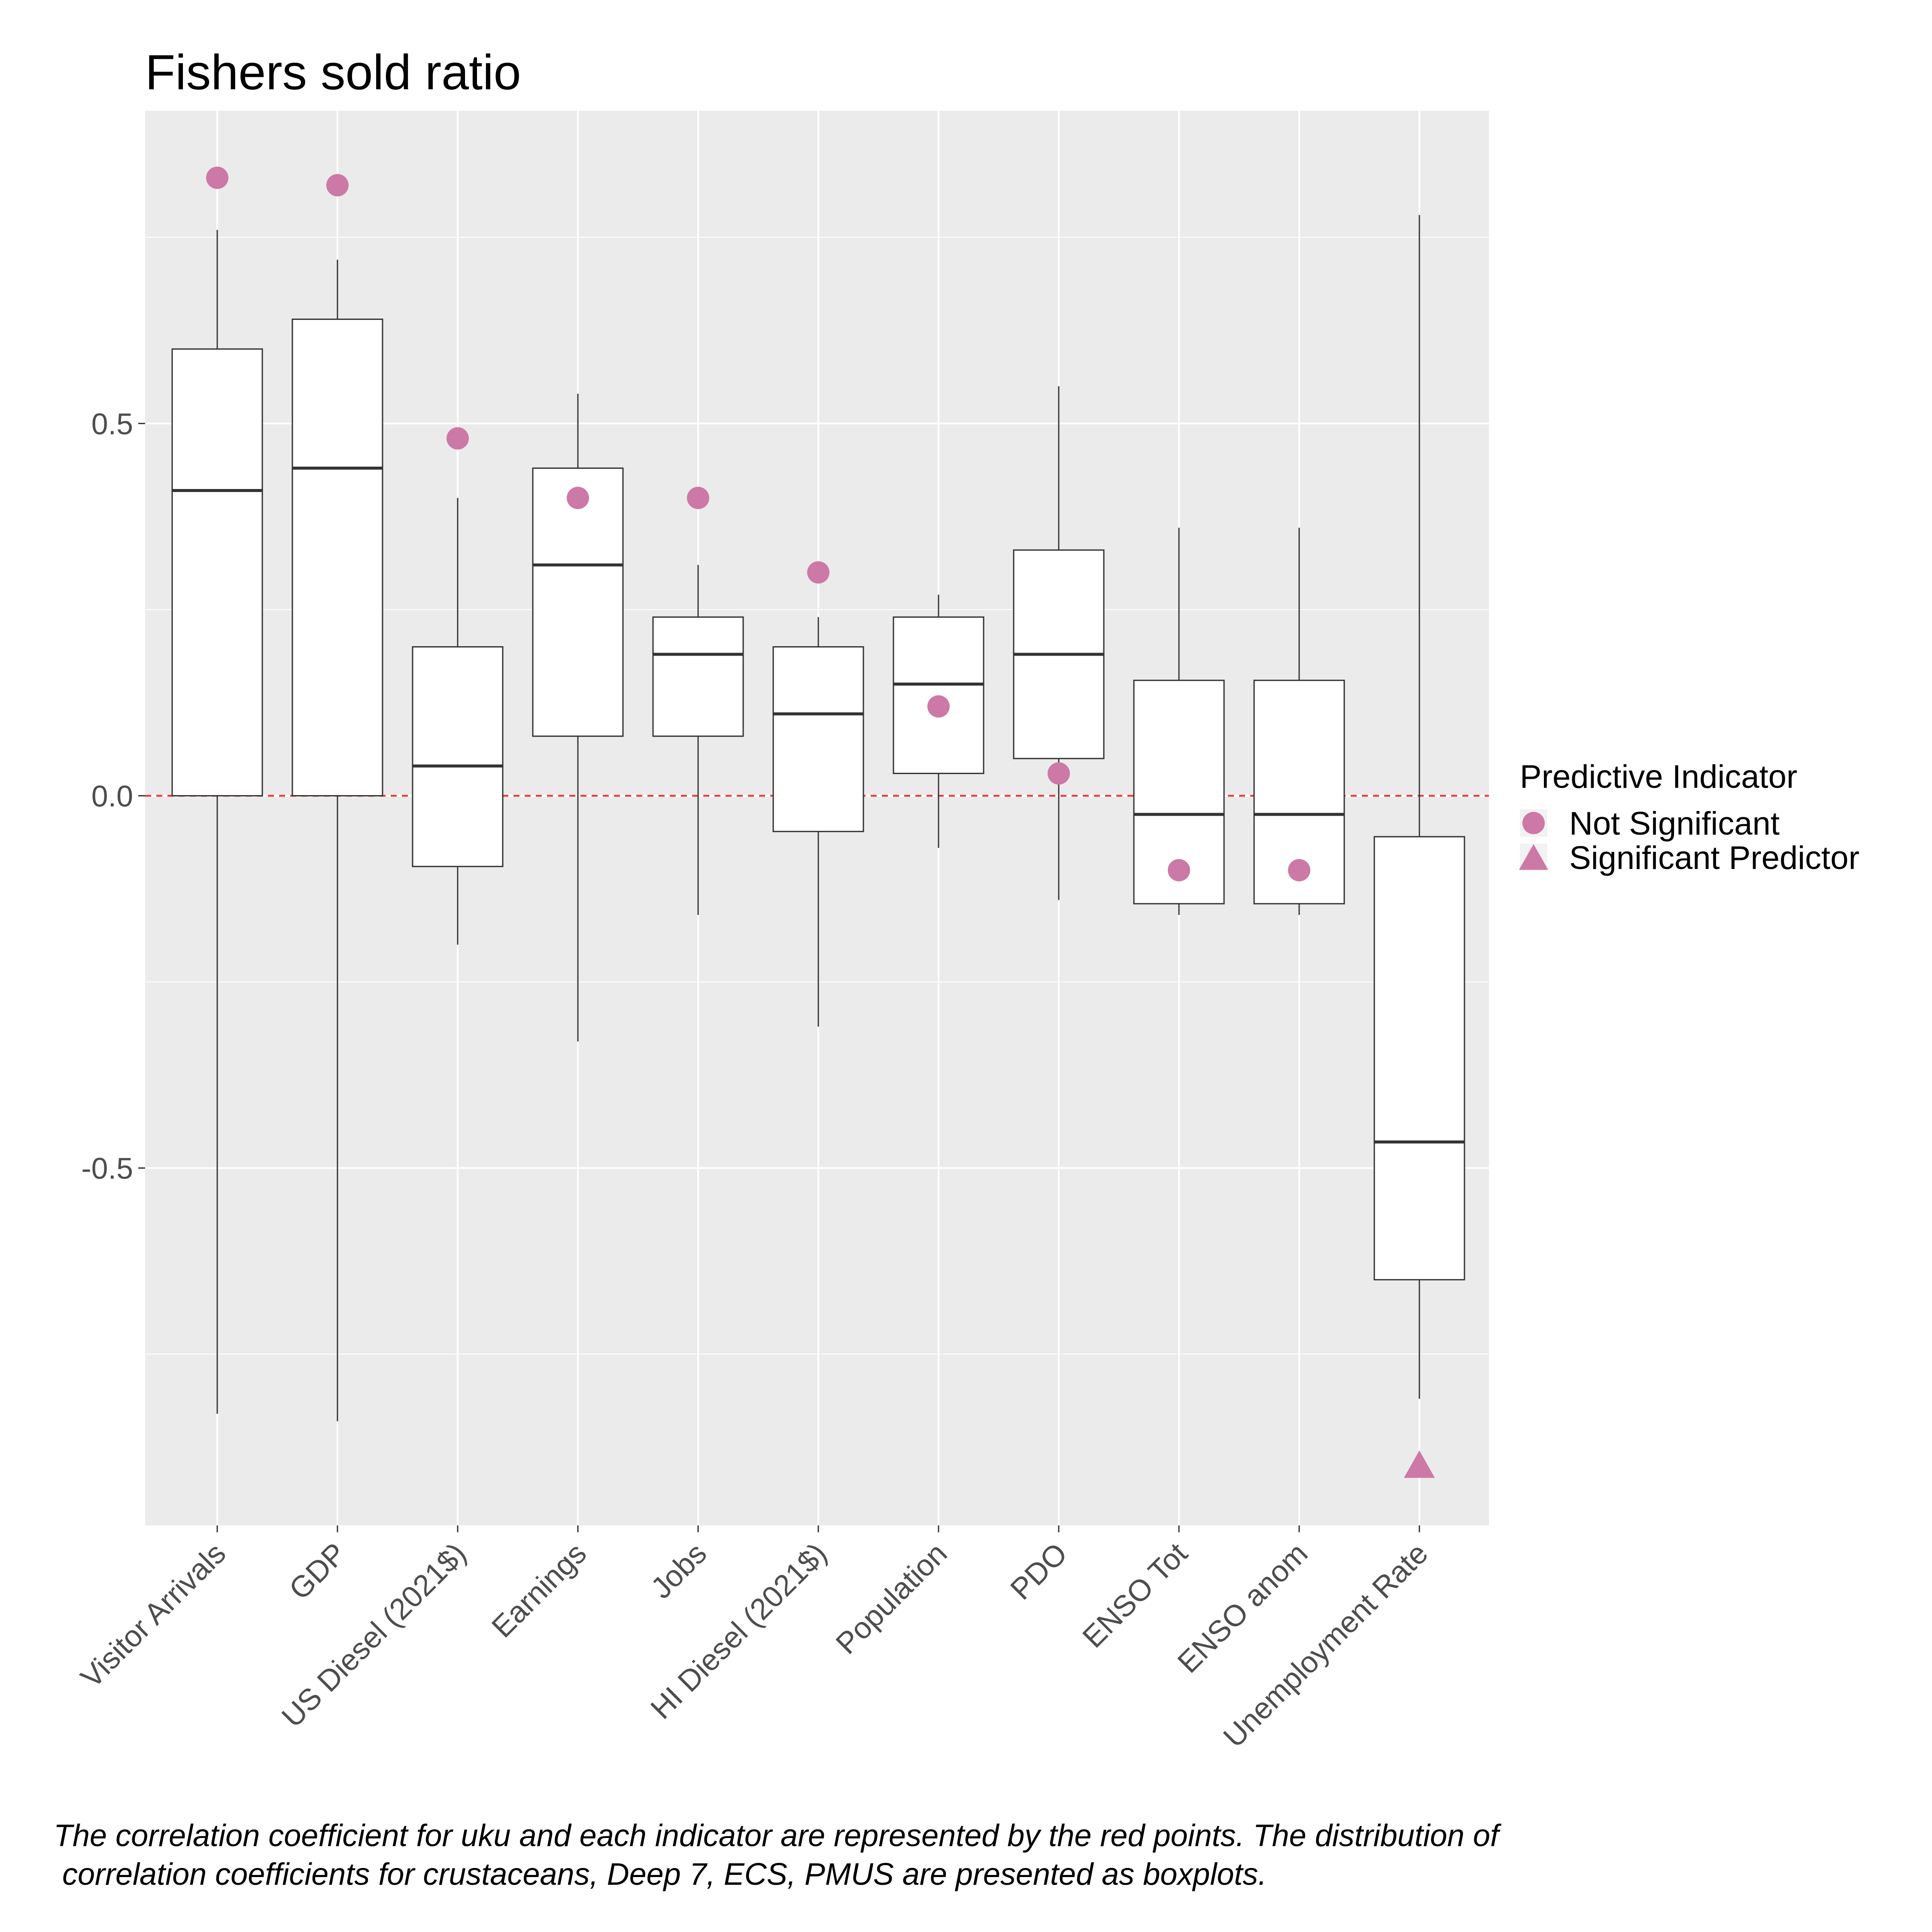 This screenshot has width=1932, height=1932. I want to click on x-tick-label: Jobs, so click(678, 1570).